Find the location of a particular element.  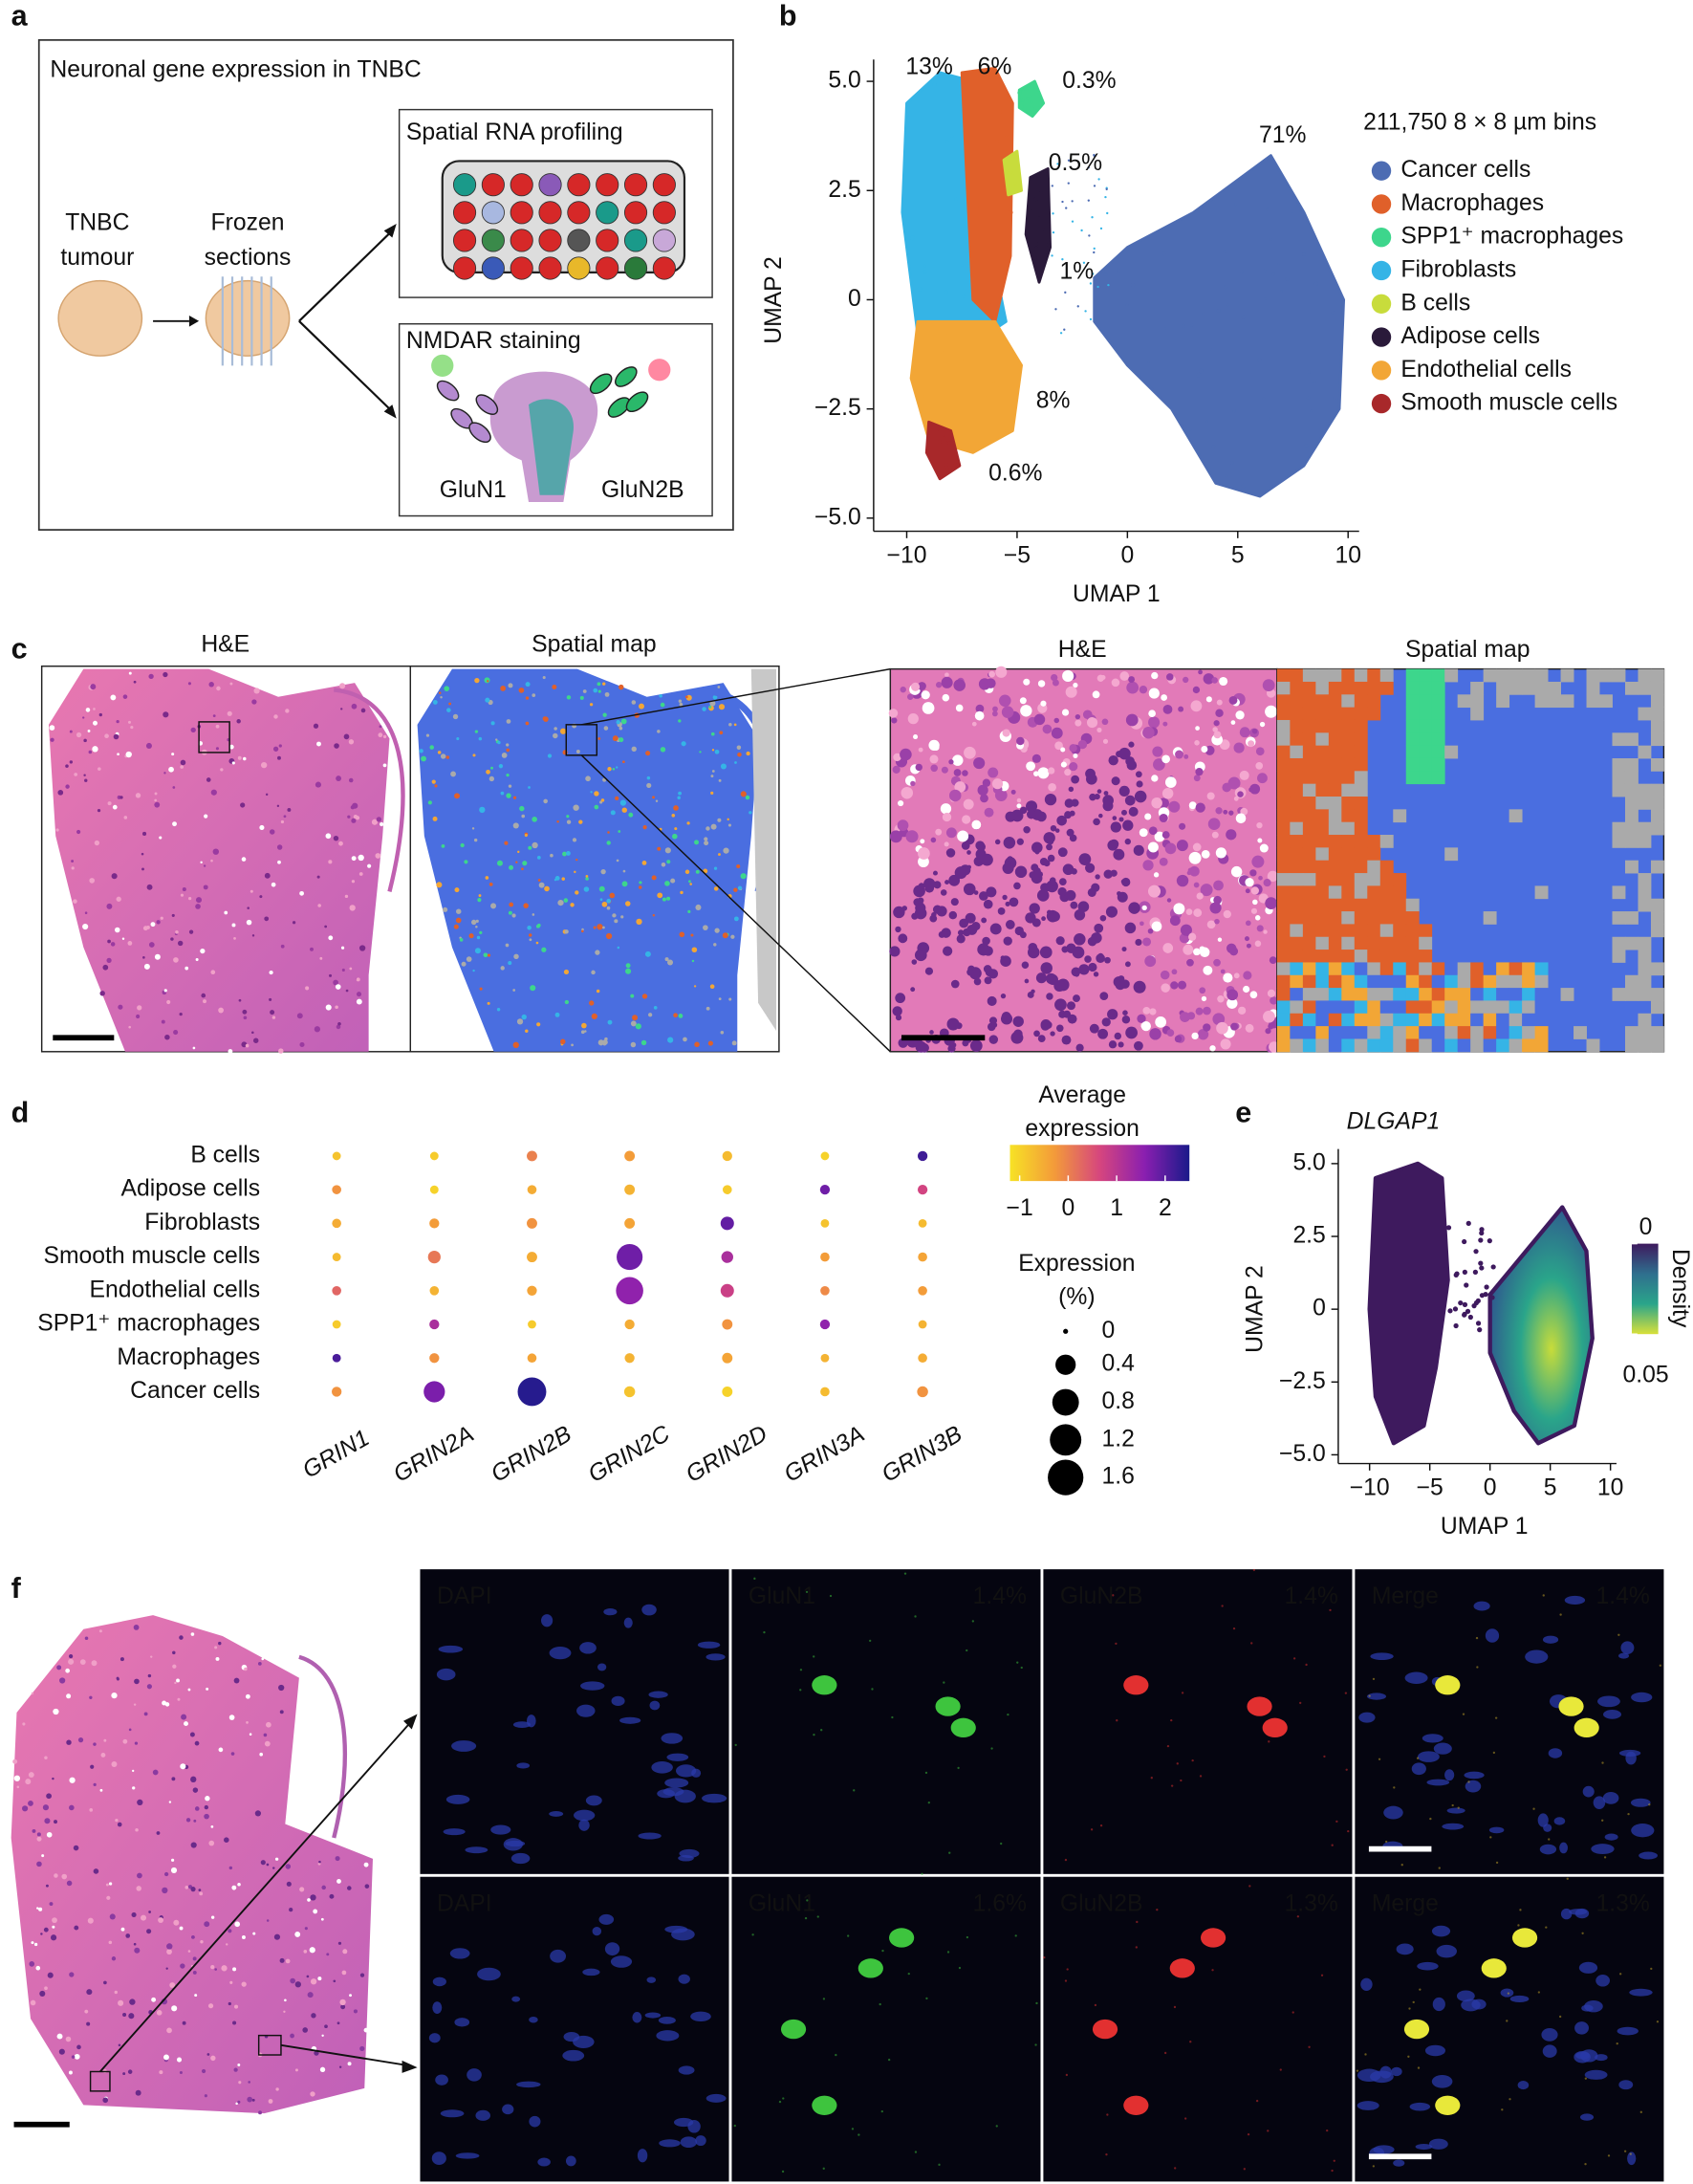

colorbar-tick-label: −1 is located at coordinates (1020, 1208).